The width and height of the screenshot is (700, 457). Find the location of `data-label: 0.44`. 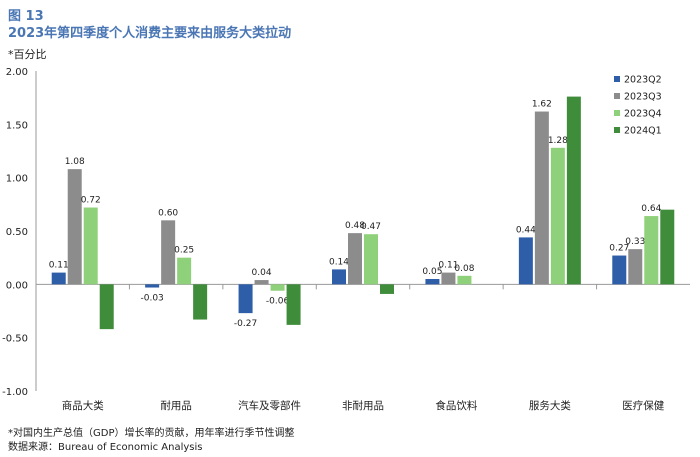

data-label: 0.44 is located at coordinates (526, 230).